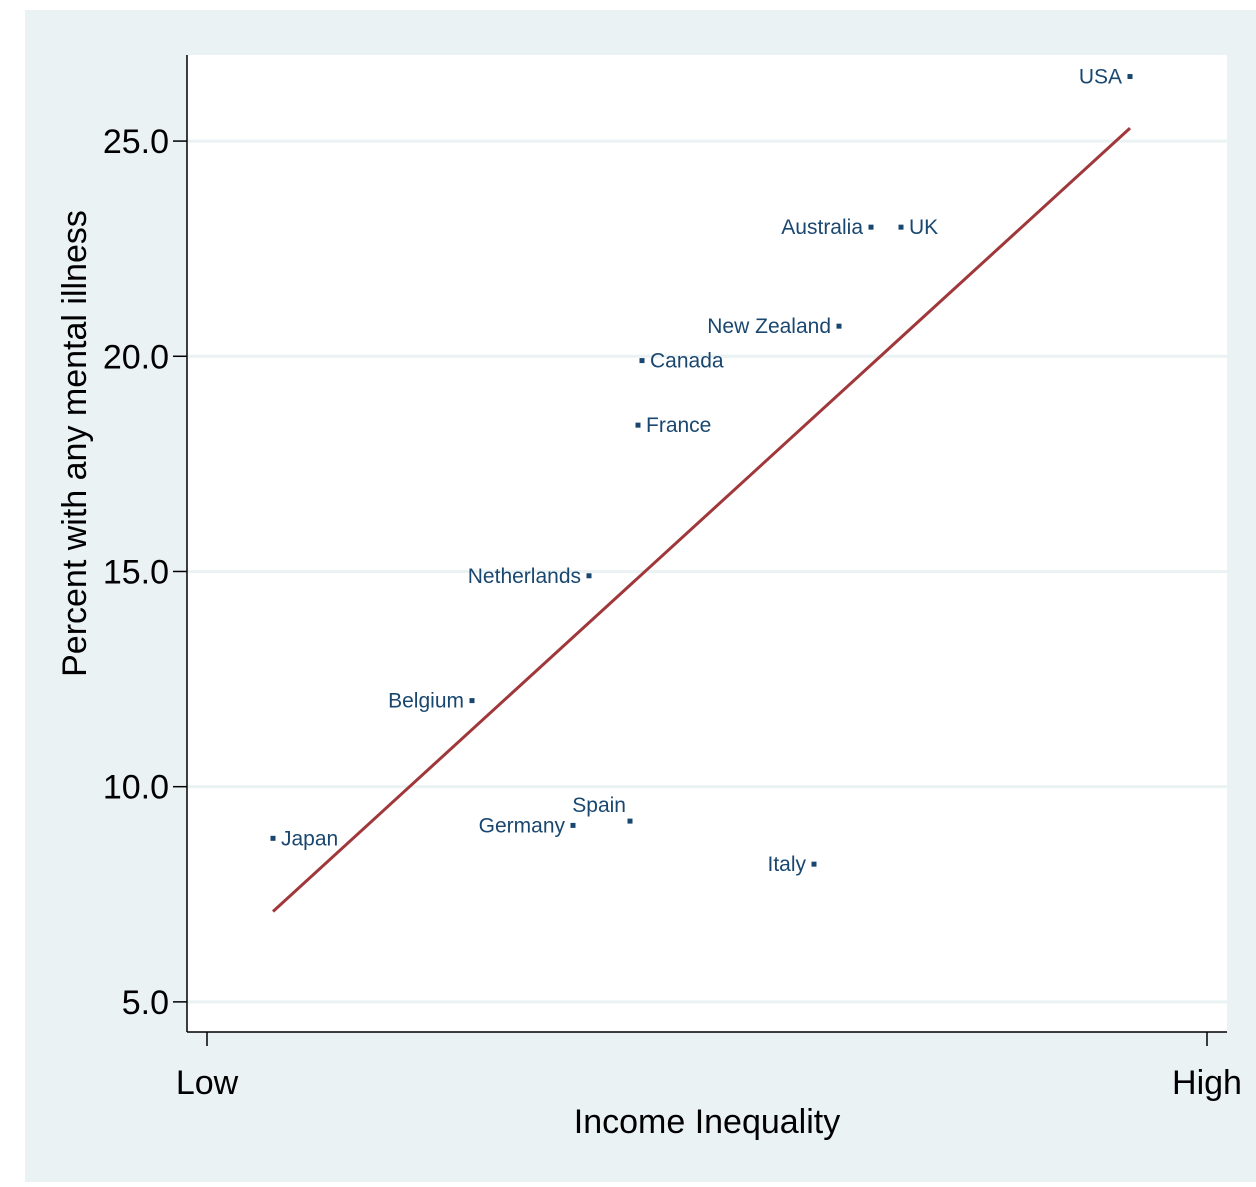 This screenshot has height=1187, width=1256. Describe the element at coordinates (687, 361) in the screenshot. I see `point-label-canada: Canada` at that location.